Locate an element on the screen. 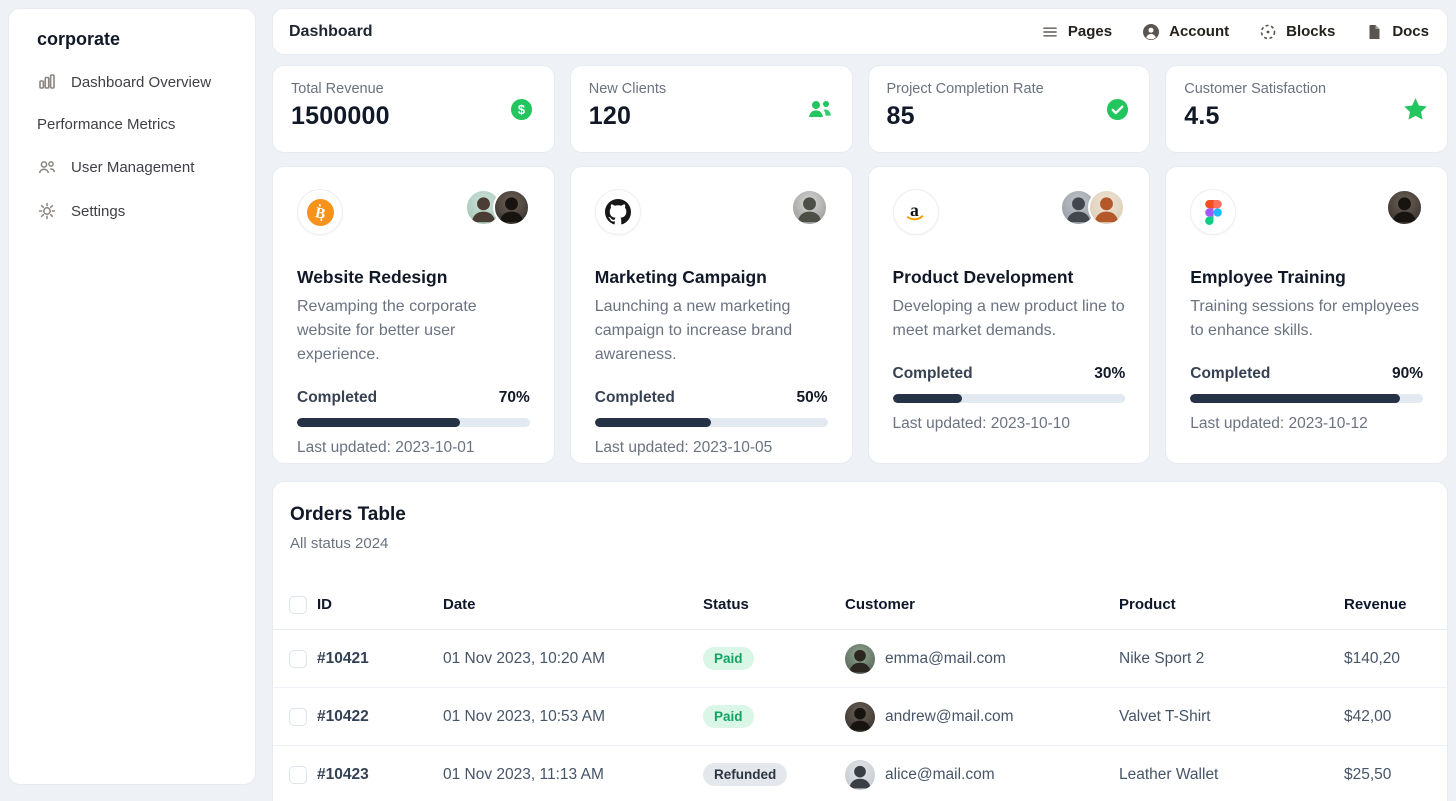  stats-row: Total Revenue 1500000 $ New Clients 120 is located at coordinates (860, 109).